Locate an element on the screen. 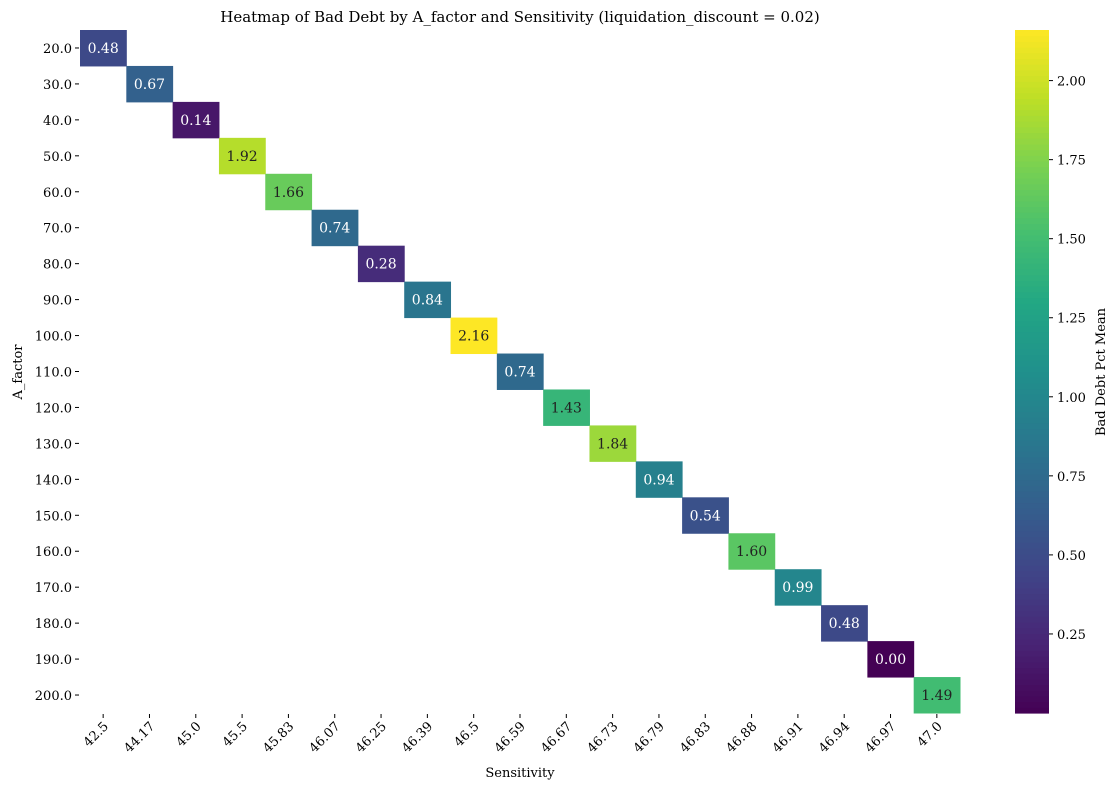 The width and height of the screenshot is (1119, 790). x-tick-label: 42.5 is located at coordinates (96, 734).